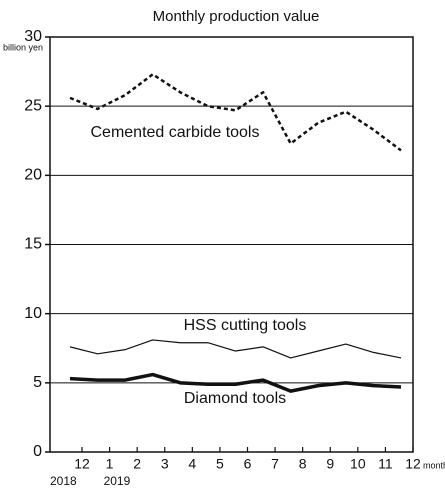  What do you see at coordinates (37, 382) in the screenshot?
I see `y-tick-label: 5` at bounding box center [37, 382].